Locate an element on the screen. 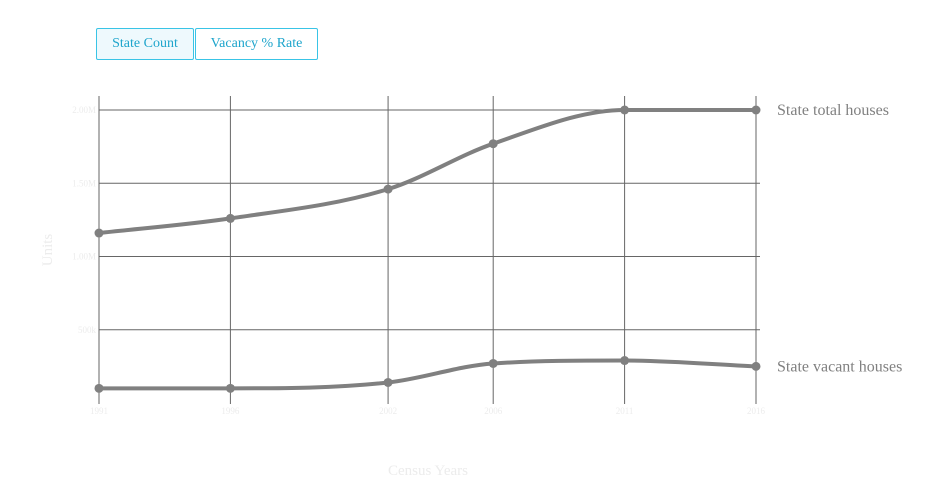  x-tick-label: 2016 is located at coordinates (756, 411).